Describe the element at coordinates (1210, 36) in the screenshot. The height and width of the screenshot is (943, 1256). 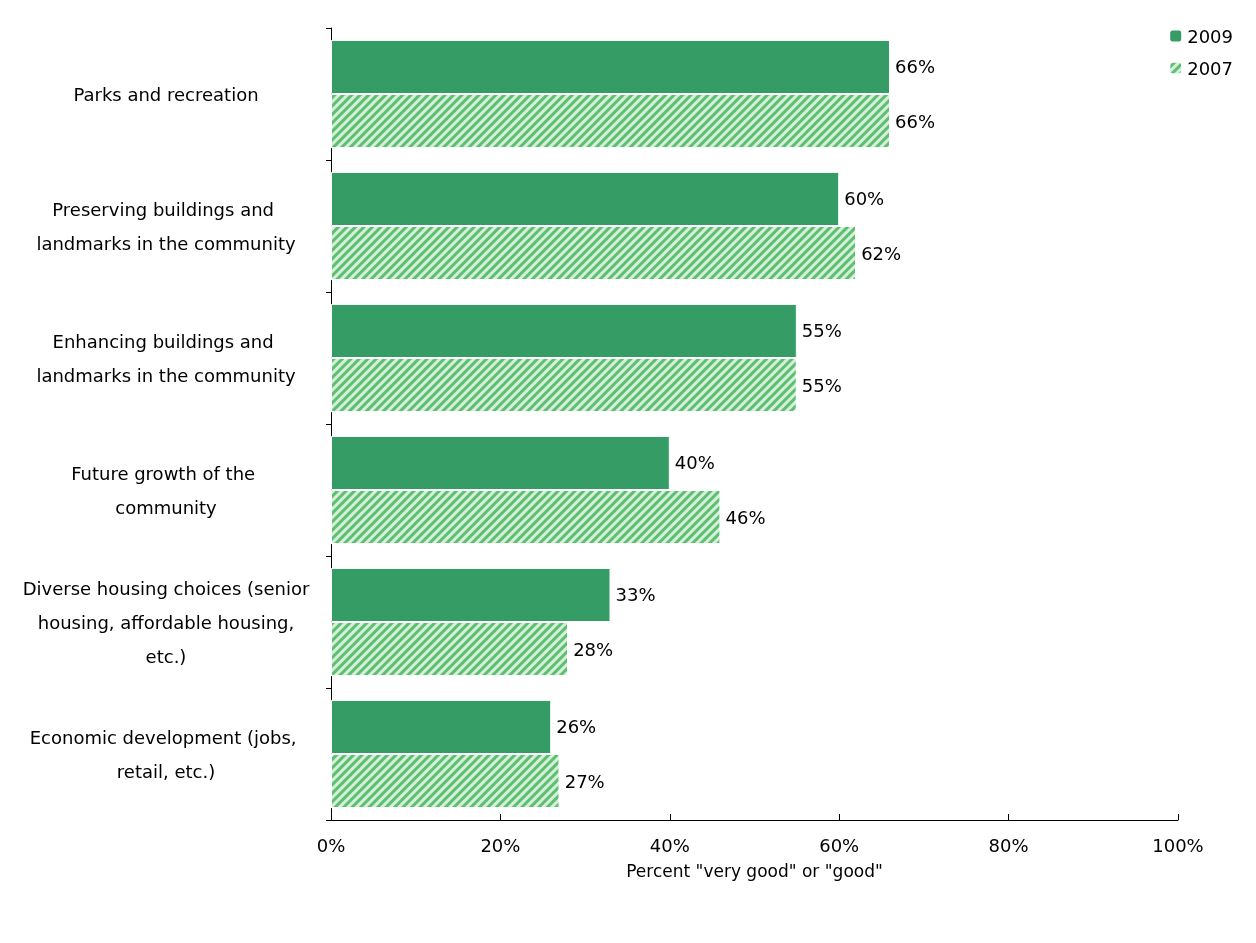
I see `legend-label: 2009` at that location.